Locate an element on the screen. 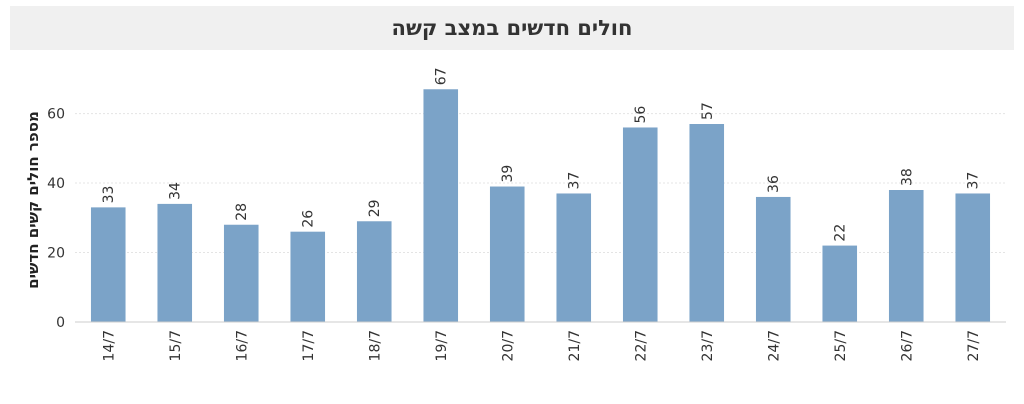  data-label: 67 is located at coordinates (442, 76).